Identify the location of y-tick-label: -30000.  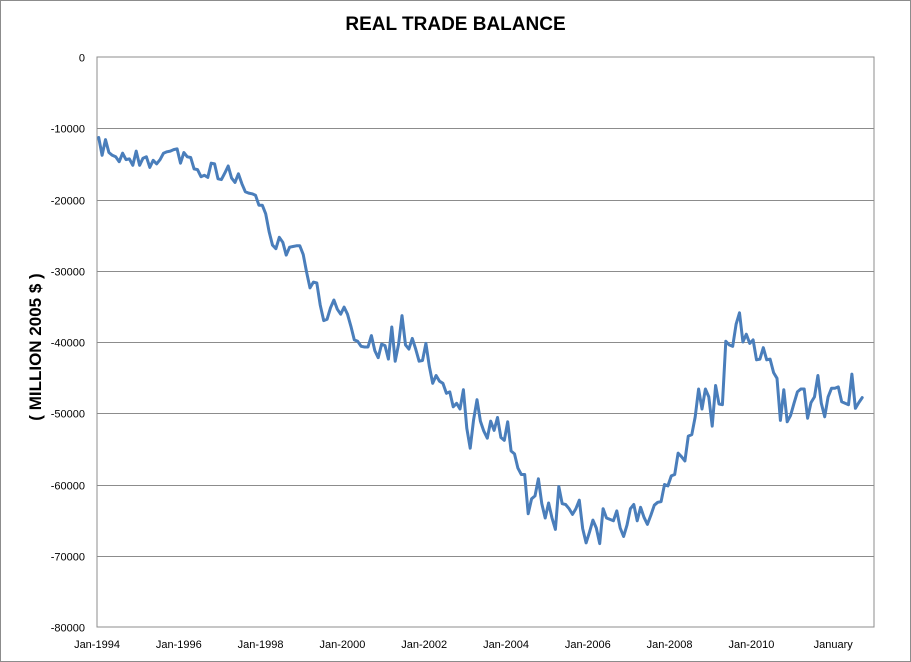
(68, 273).